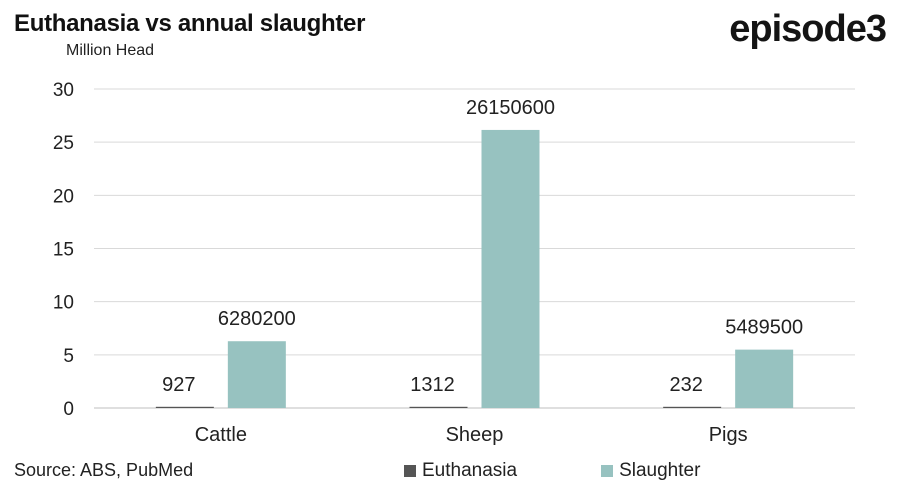  Describe the element at coordinates (63, 303) in the screenshot. I see `y-tick-label: 10` at that location.